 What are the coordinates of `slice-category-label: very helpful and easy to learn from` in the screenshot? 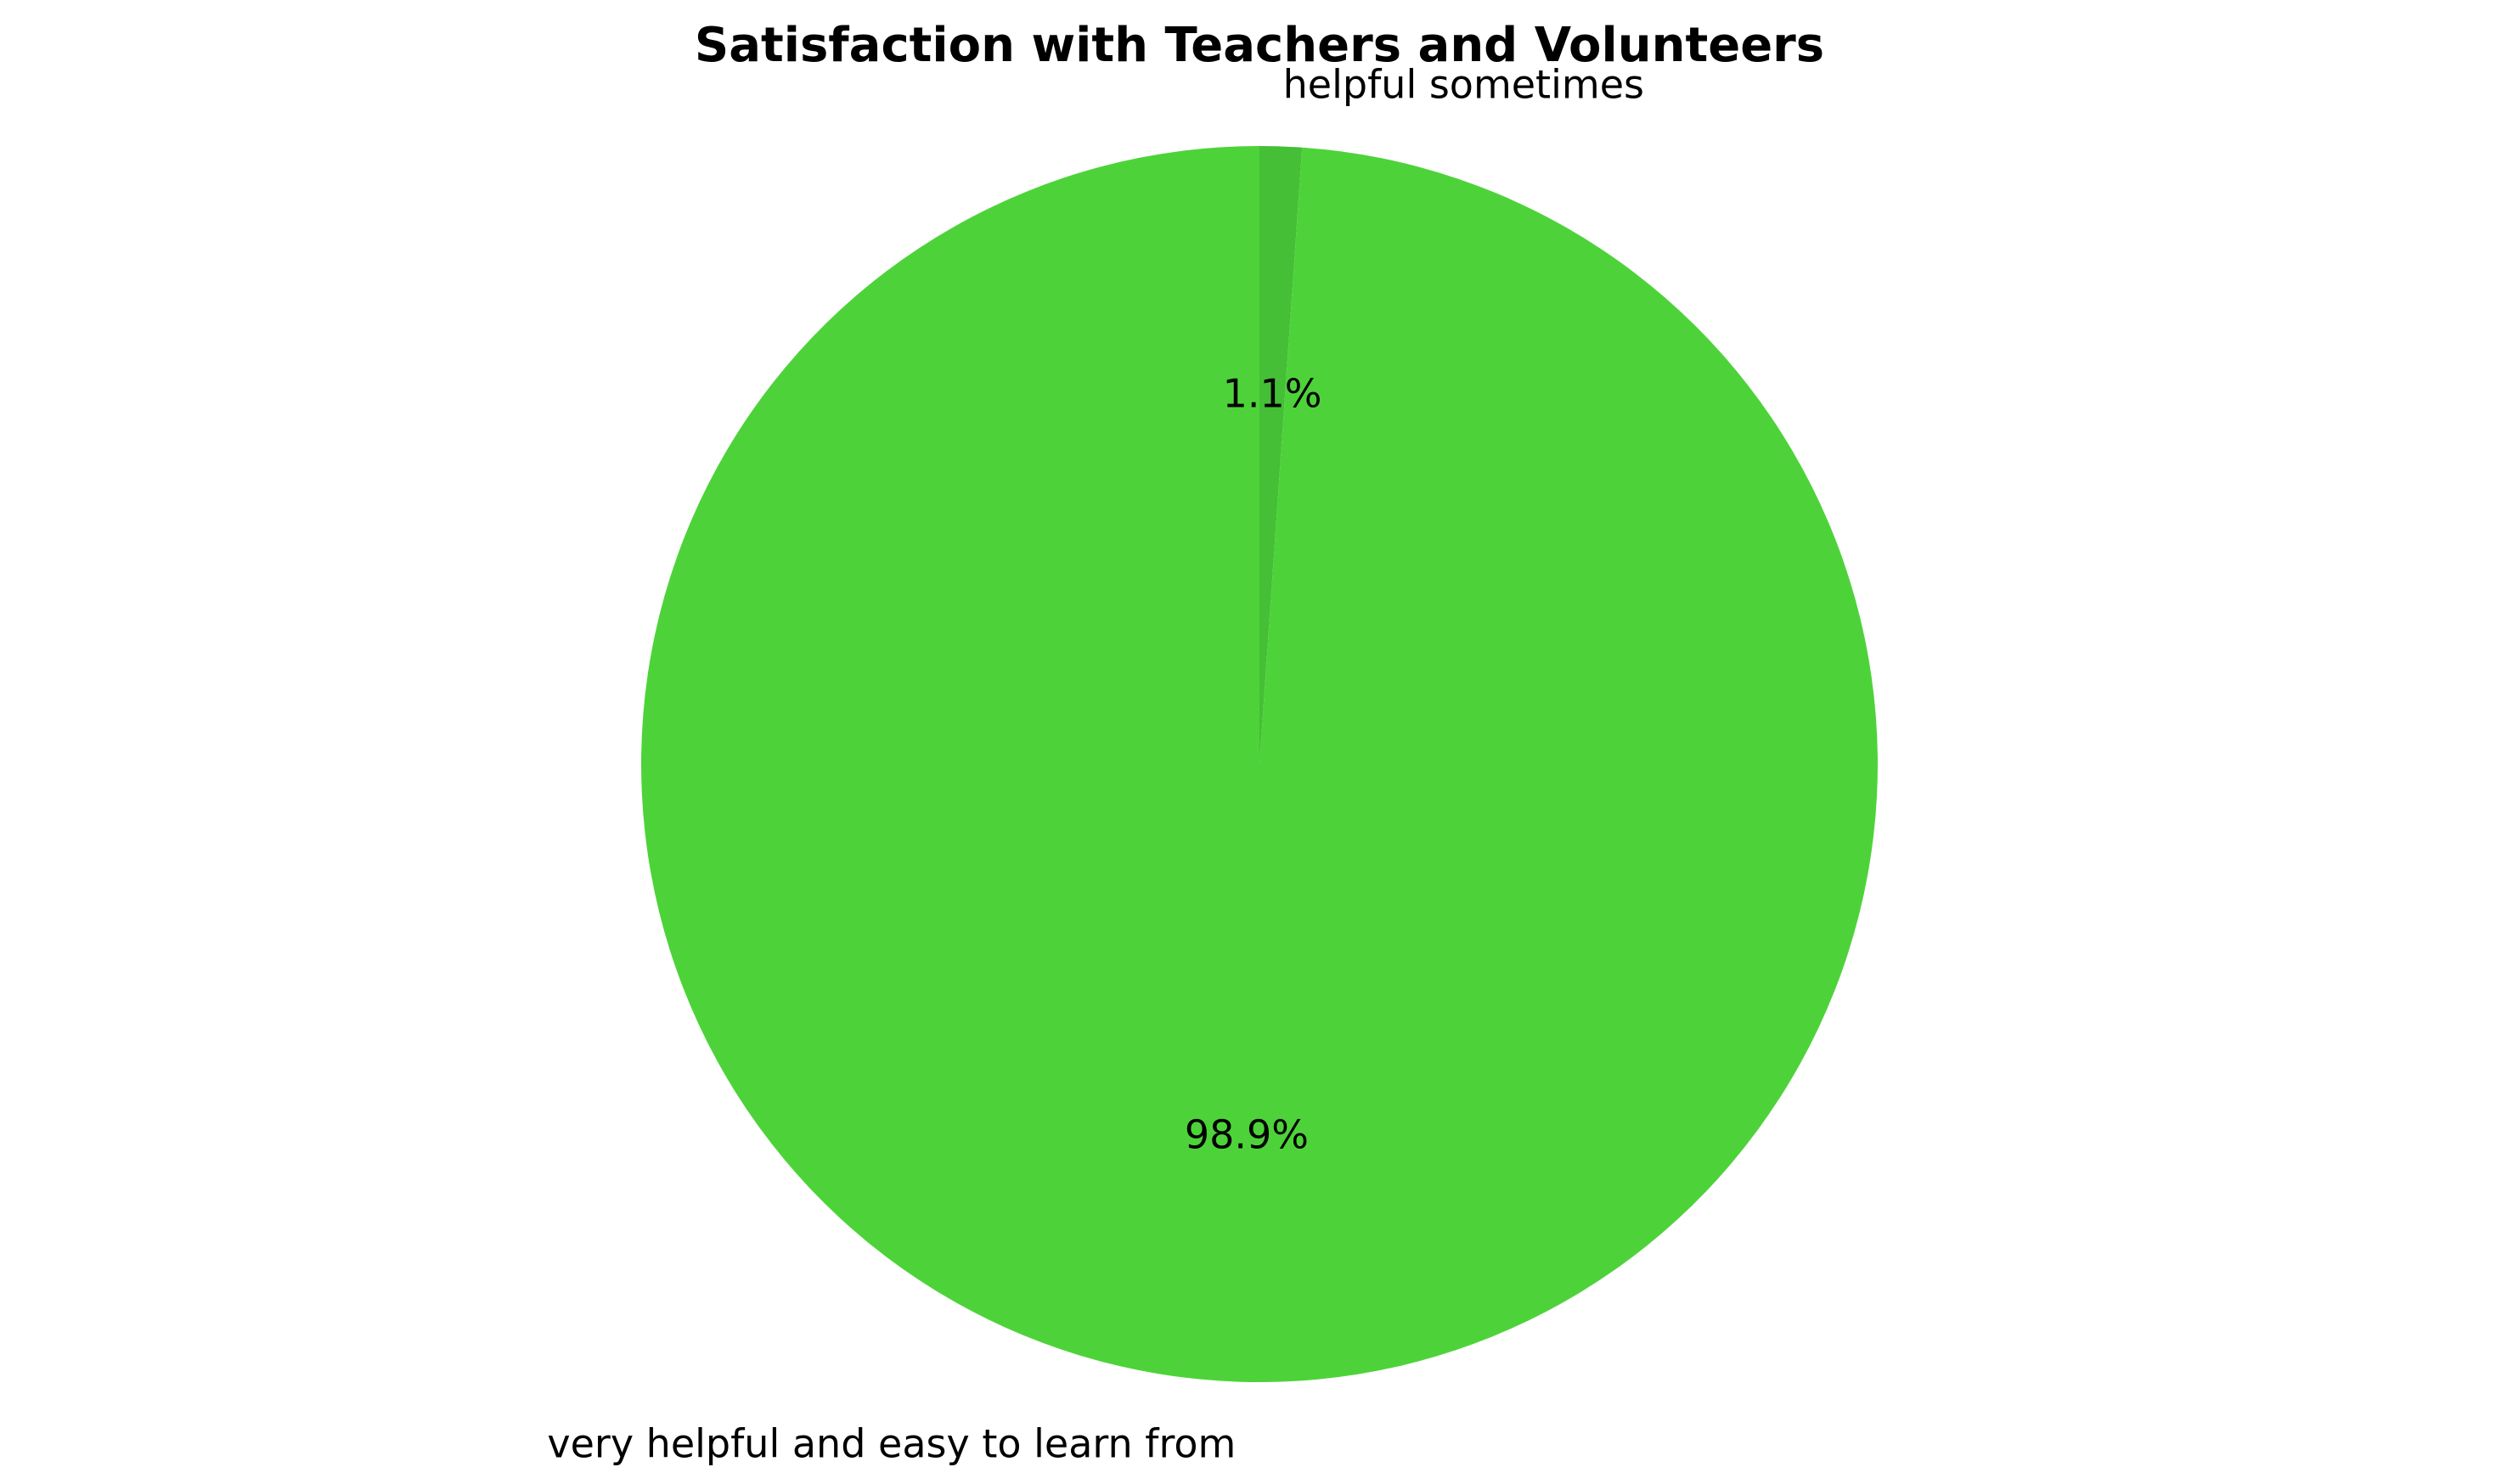 It's located at (892, 1443).